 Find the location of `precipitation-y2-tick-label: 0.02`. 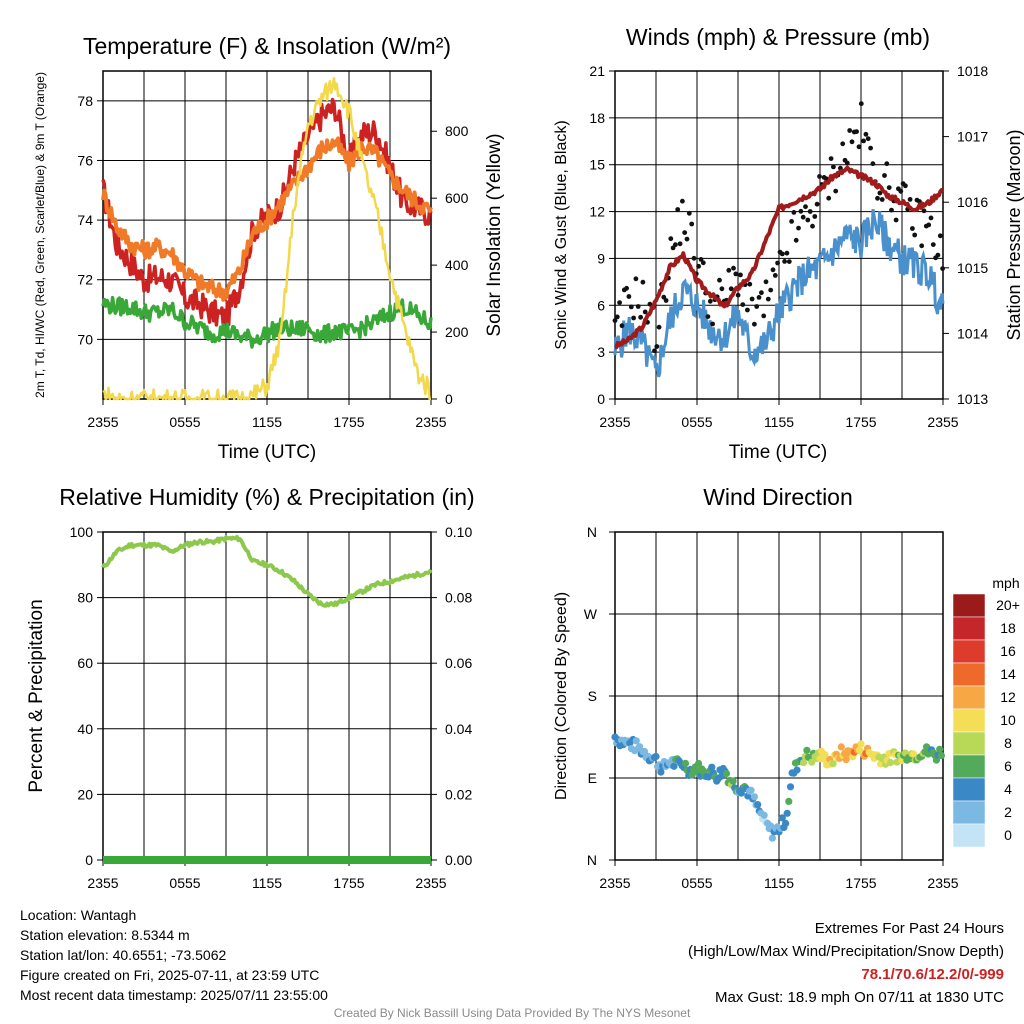

precipitation-y2-tick-label: 0.02 is located at coordinates (458, 794).